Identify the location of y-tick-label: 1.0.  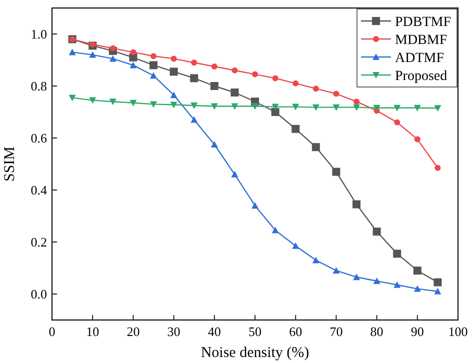
(38, 34).